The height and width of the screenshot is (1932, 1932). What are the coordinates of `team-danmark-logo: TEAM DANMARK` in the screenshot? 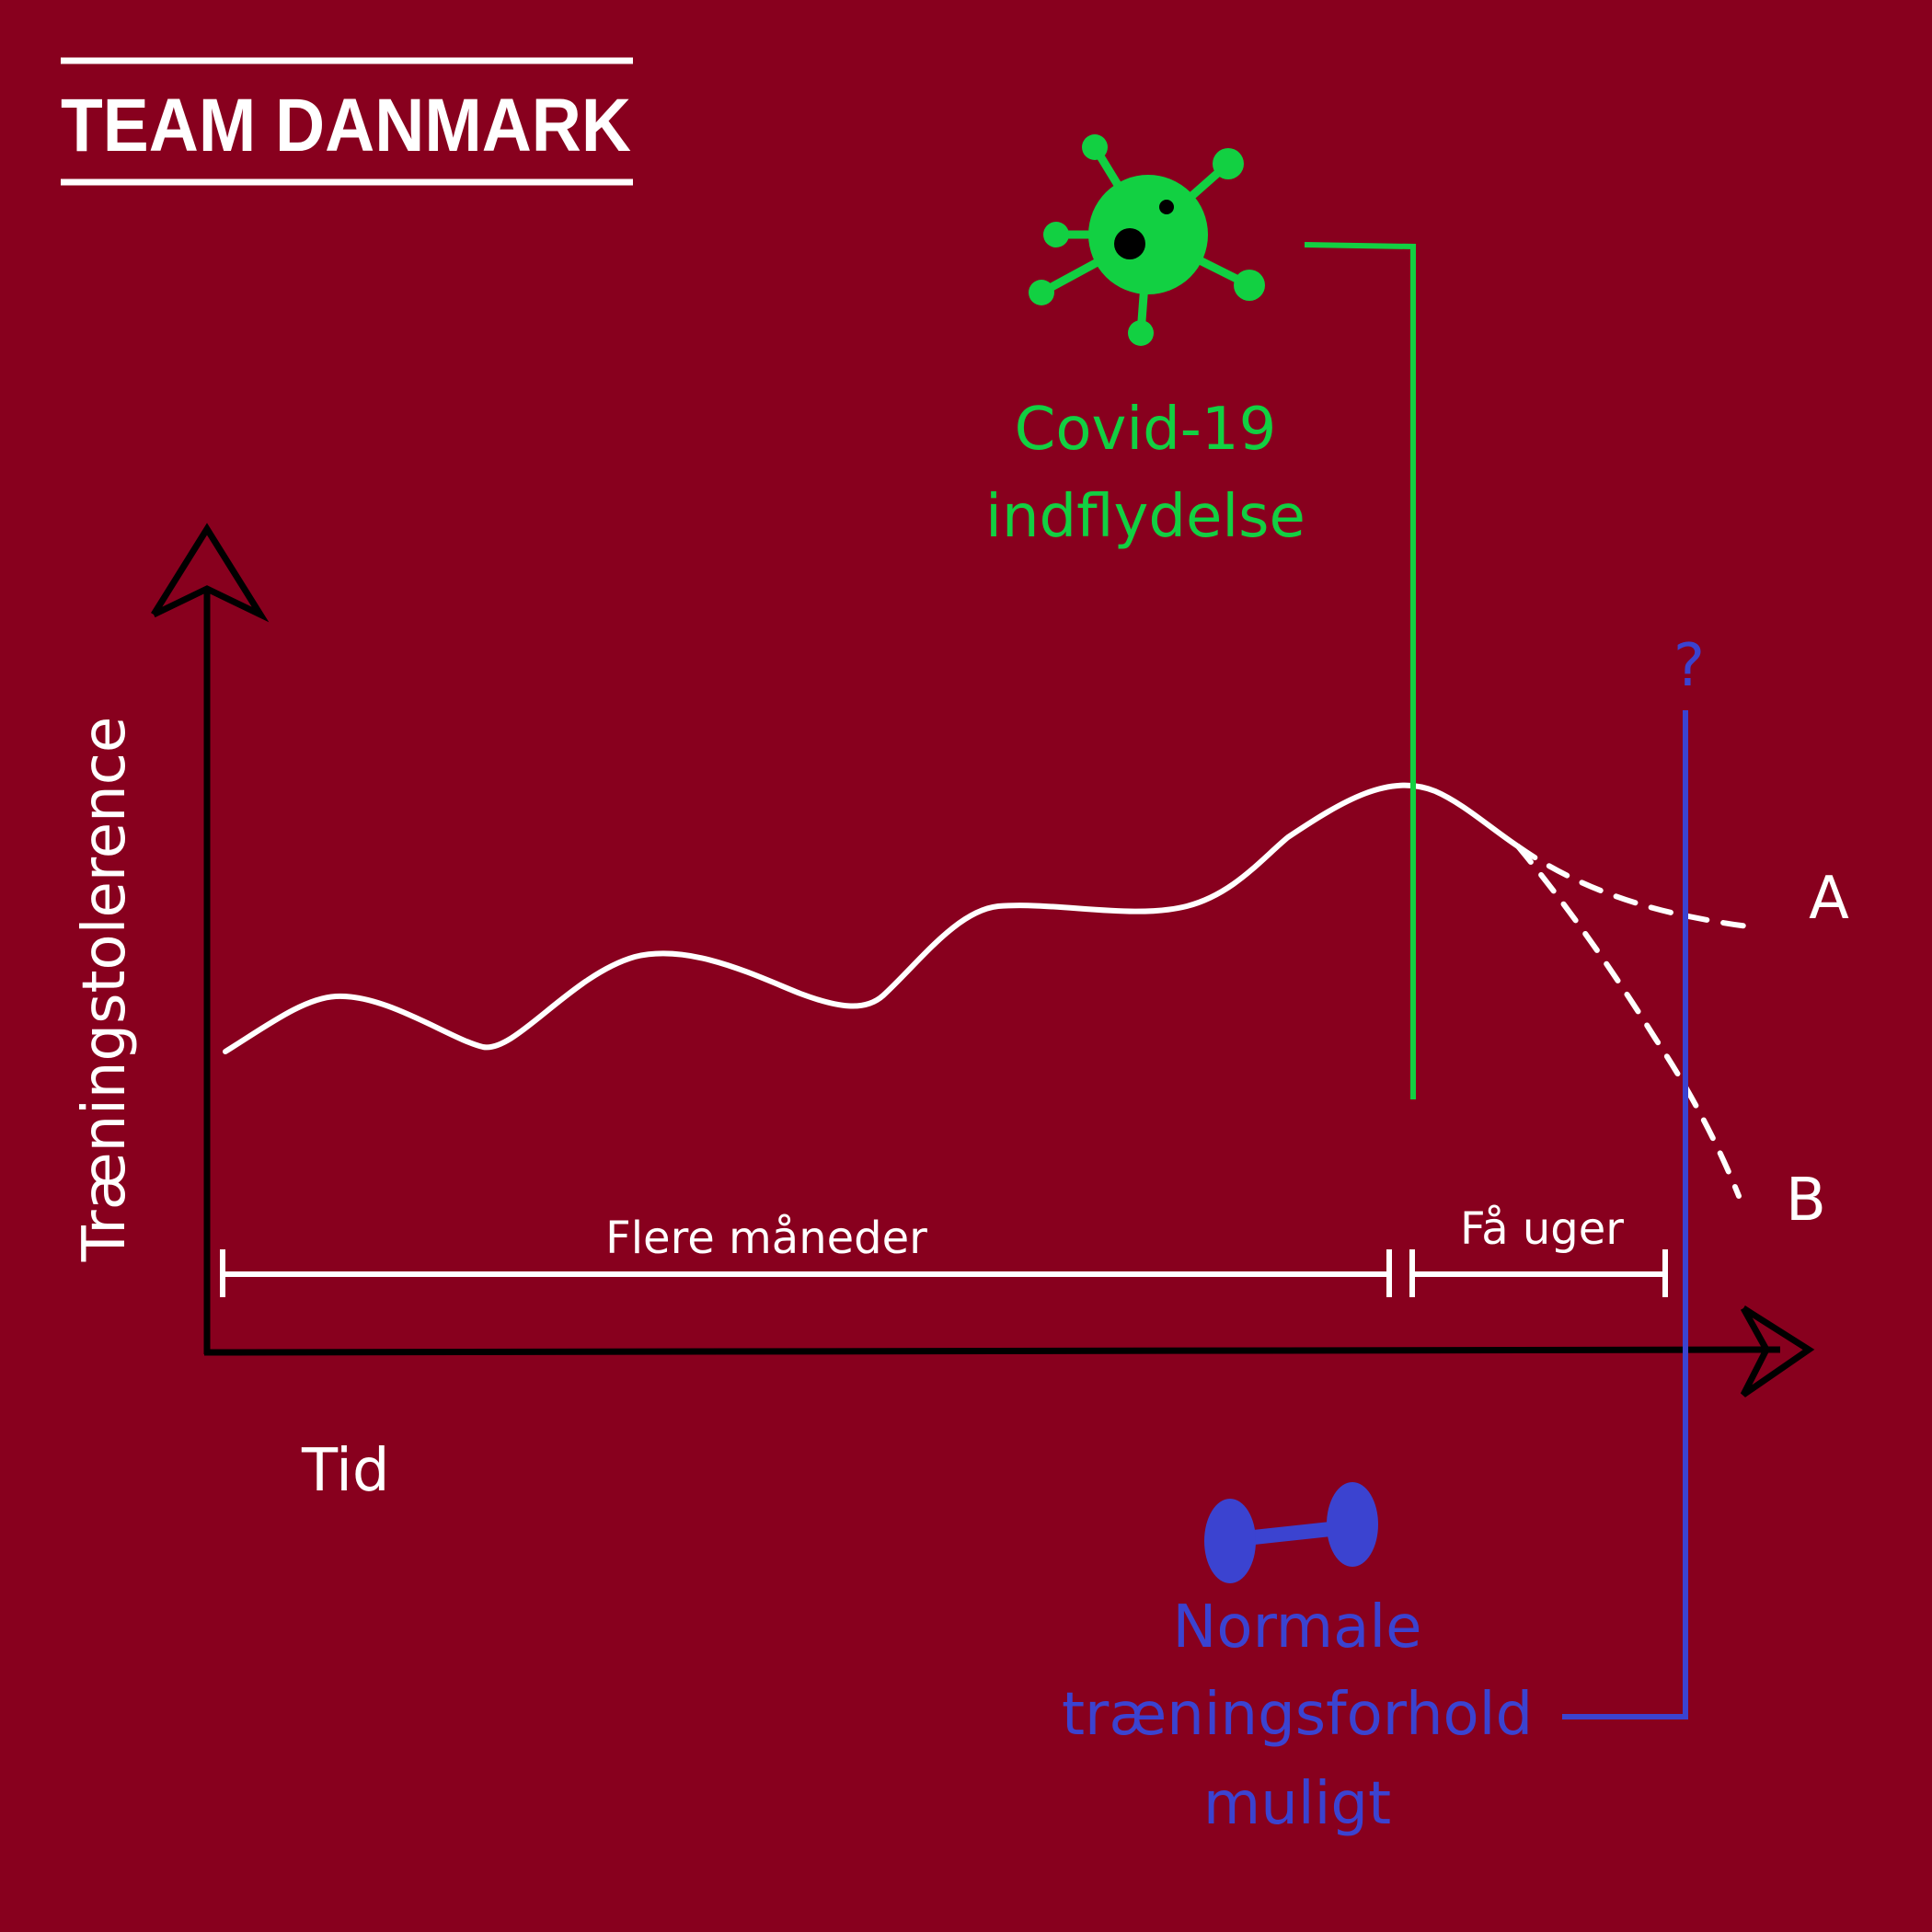 It's located at (347, 121).